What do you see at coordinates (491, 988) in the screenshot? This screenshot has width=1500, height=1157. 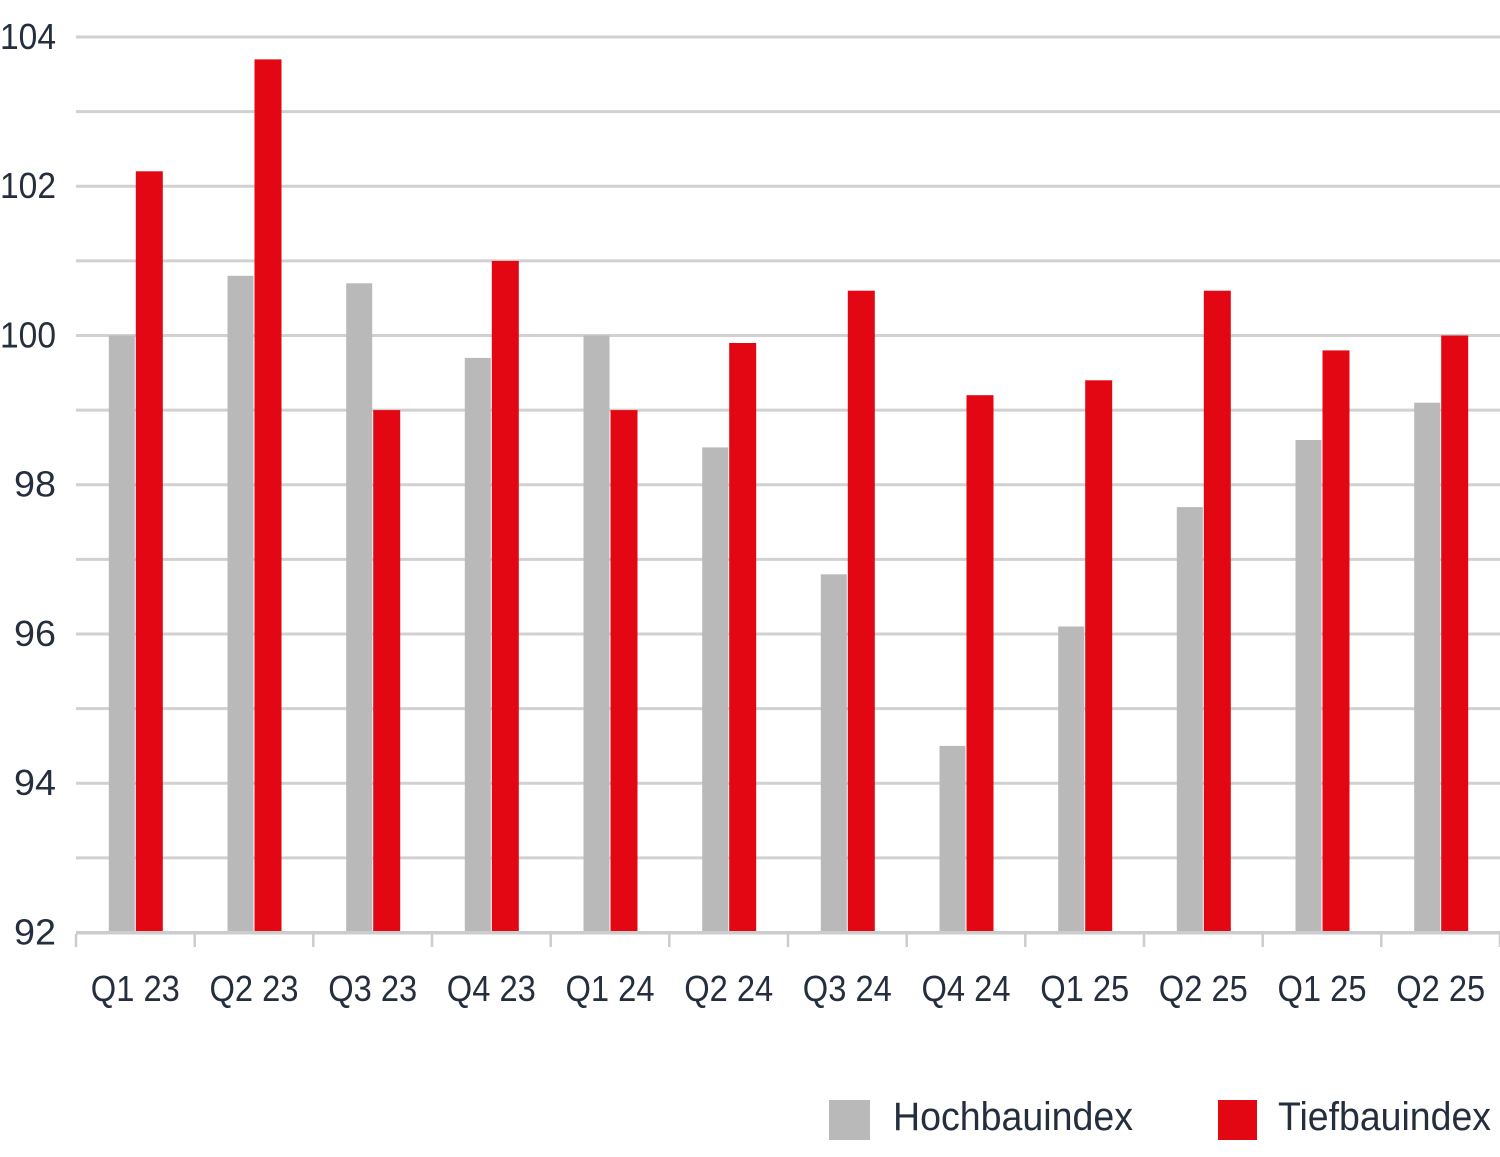 I see `svg-text: Q4 23` at bounding box center [491, 988].